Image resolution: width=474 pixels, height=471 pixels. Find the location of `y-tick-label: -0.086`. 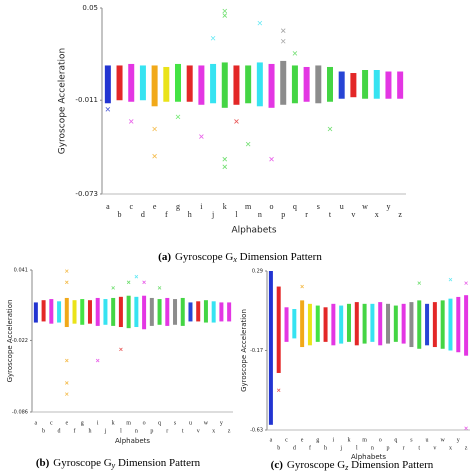

y-tick-label: -0.086 is located at coordinates (20, 413).